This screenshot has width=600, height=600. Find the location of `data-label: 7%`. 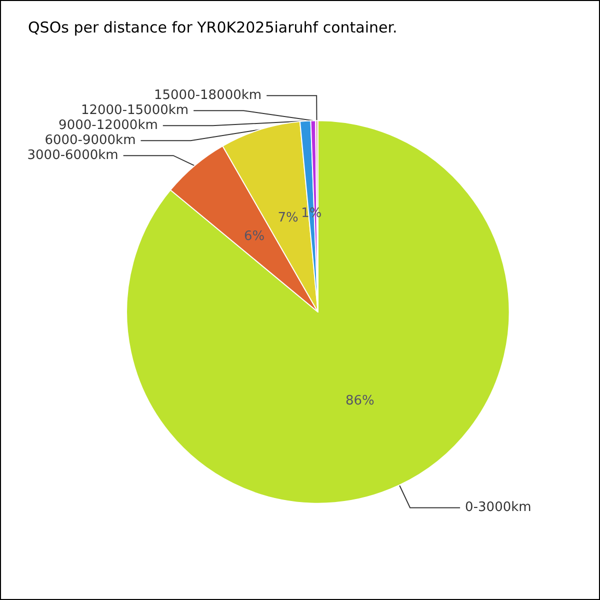

data-label: 7% is located at coordinates (288, 218).